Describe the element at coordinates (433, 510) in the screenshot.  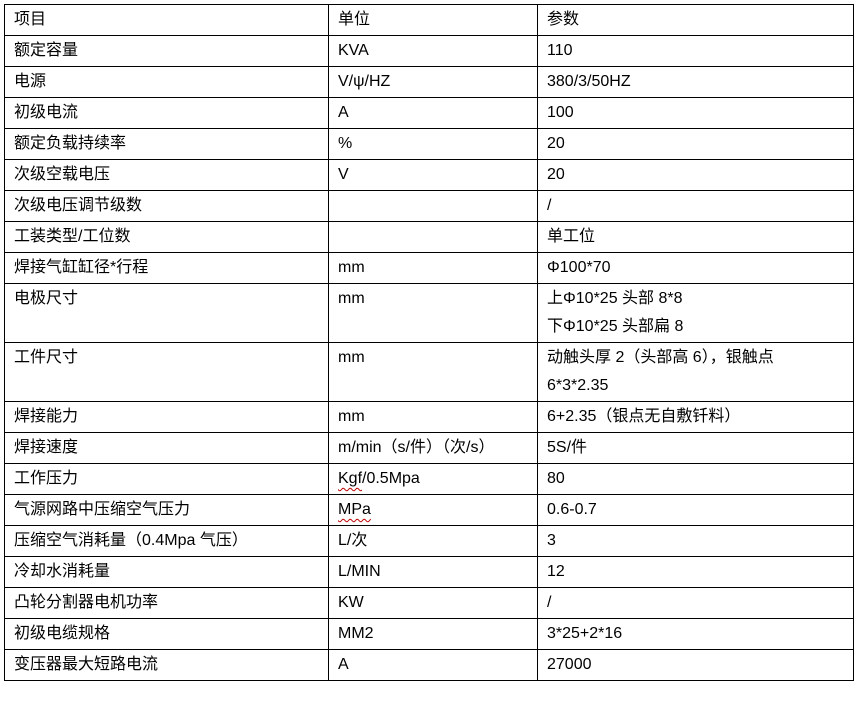
I see `cell-unit: MPa` at that location.